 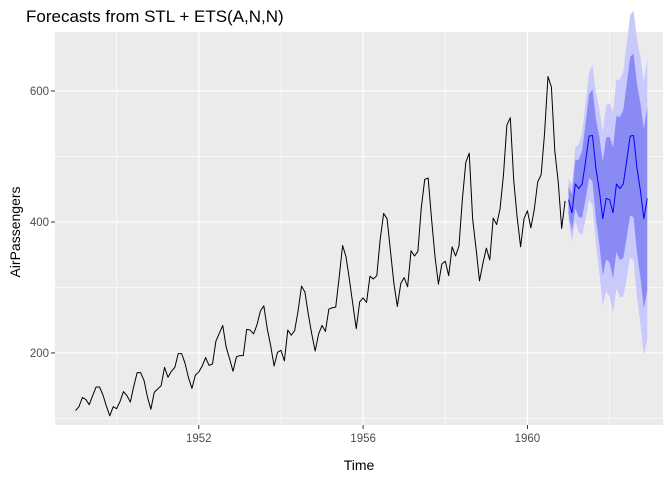 What do you see at coordinates (608, 177) in the screenshot?
I see `forecast-mean-line` at bounding box center [608, 177].